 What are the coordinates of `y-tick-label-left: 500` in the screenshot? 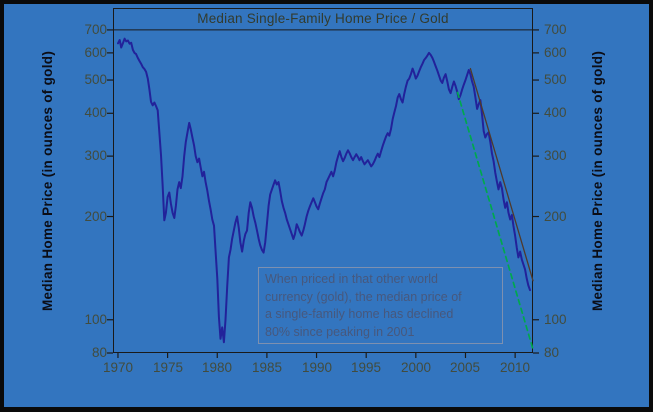 It's located at (95, 79).